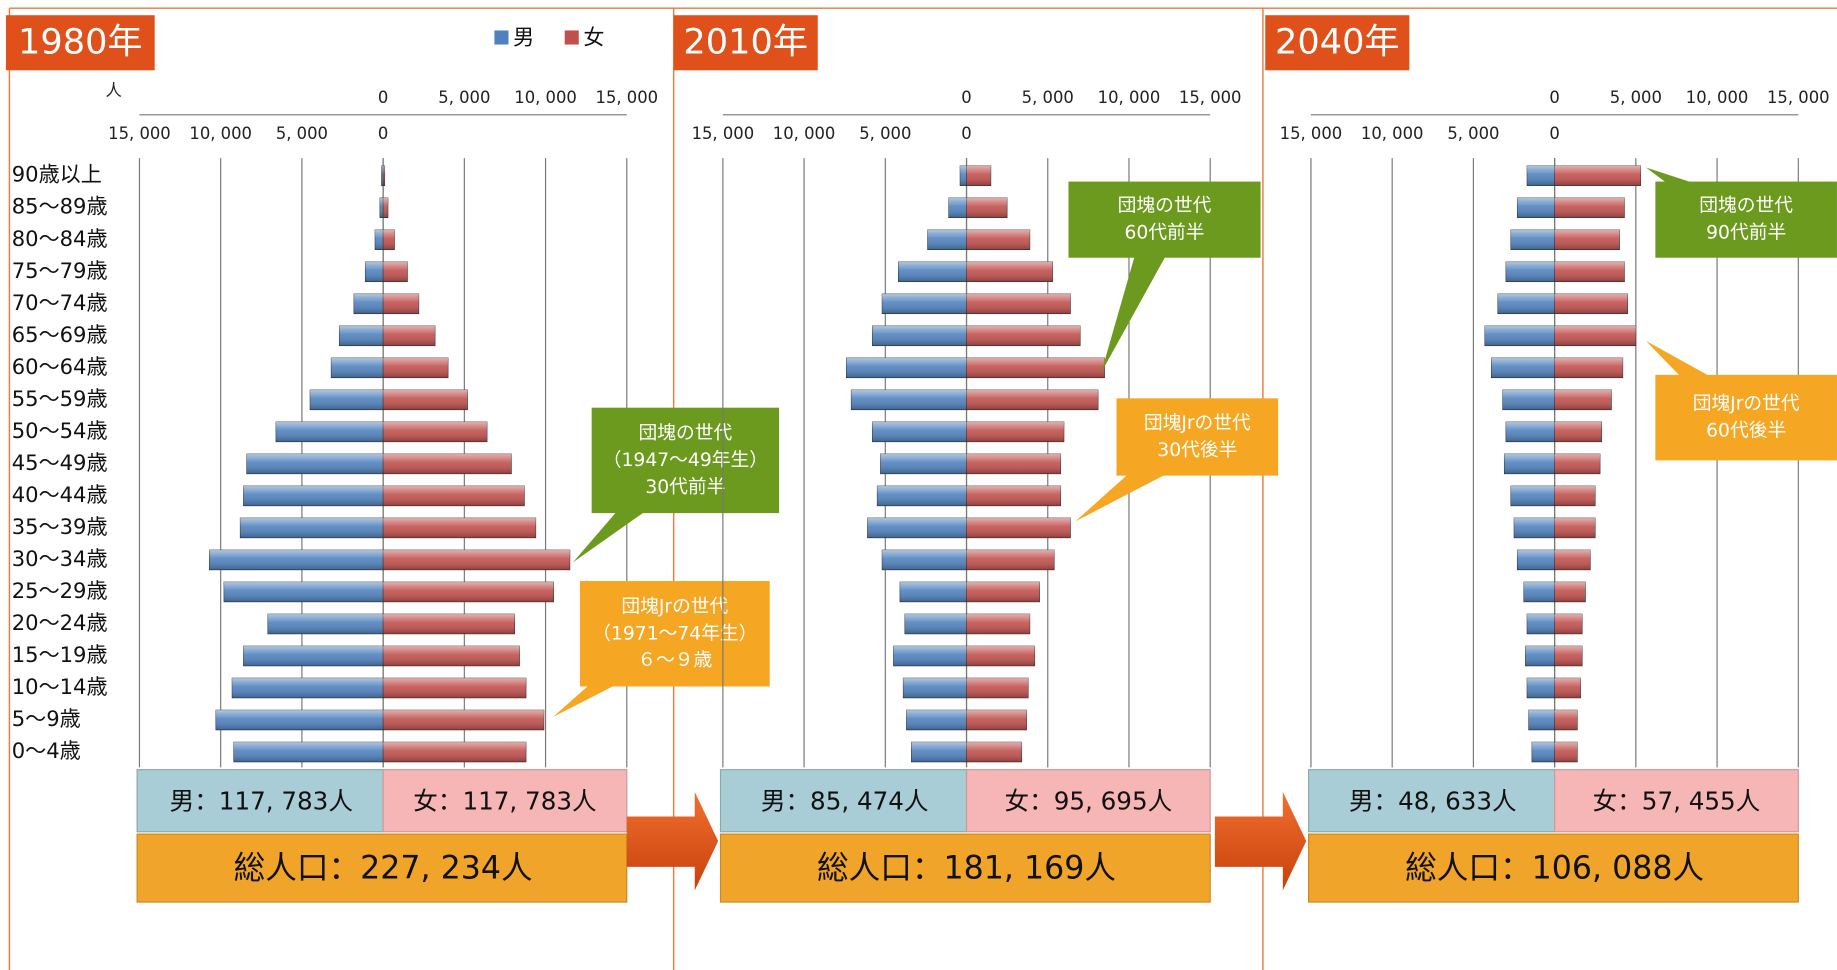  What do you see at coordinates (60, 558) in the screenshot?
I see `category-label: 30～34歳` at bounding box center [60, 558].